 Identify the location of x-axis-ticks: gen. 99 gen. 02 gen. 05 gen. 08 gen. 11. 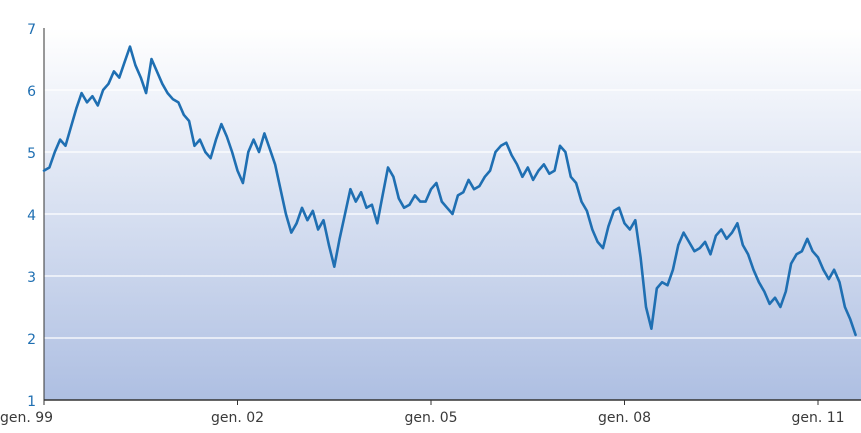
(422, 413).